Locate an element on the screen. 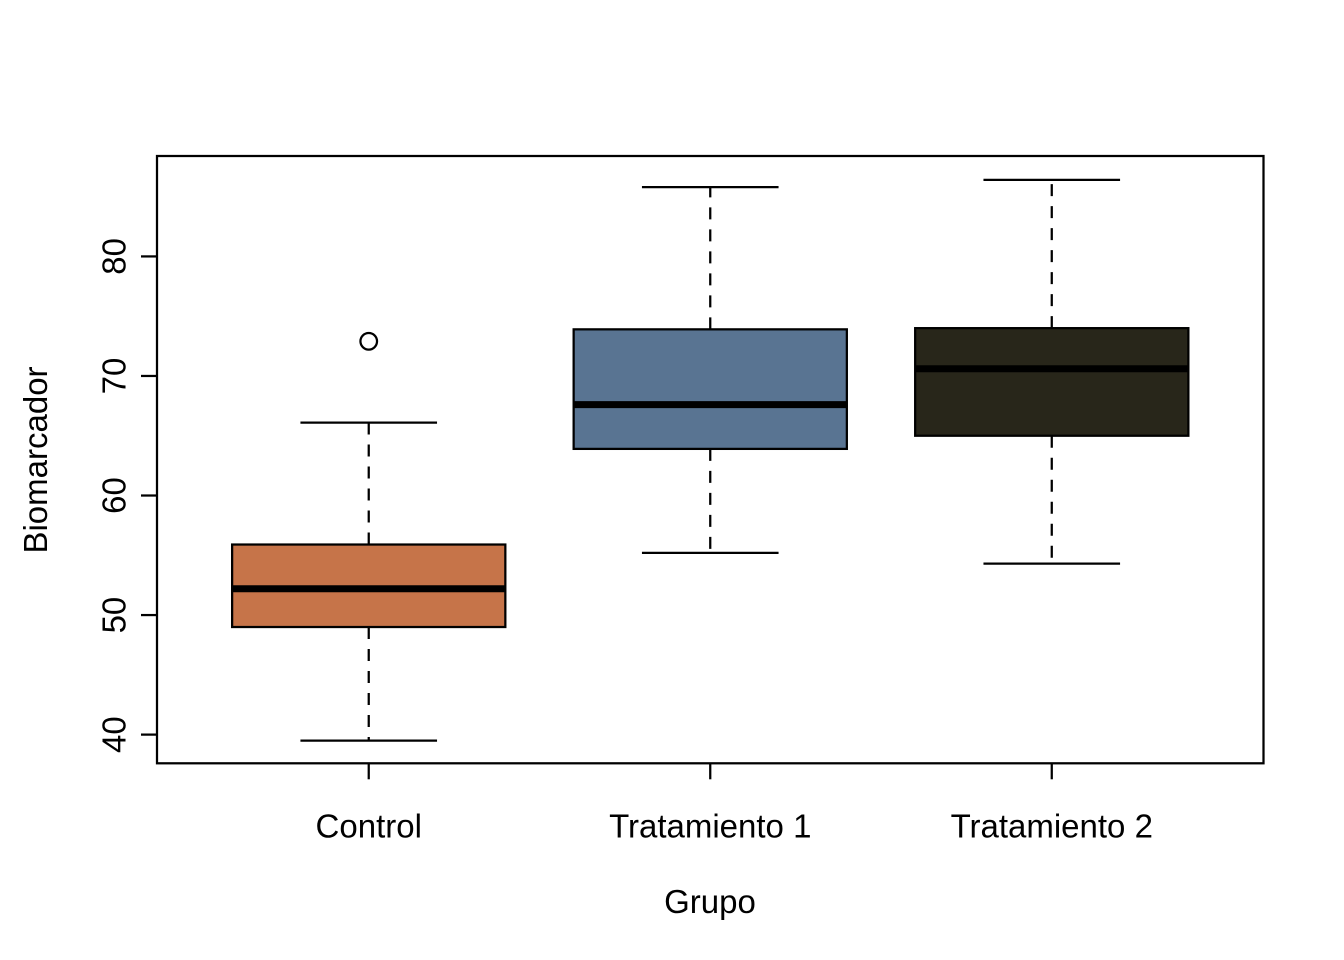  x-tick-label: Control is located at coordinates (369, 826).